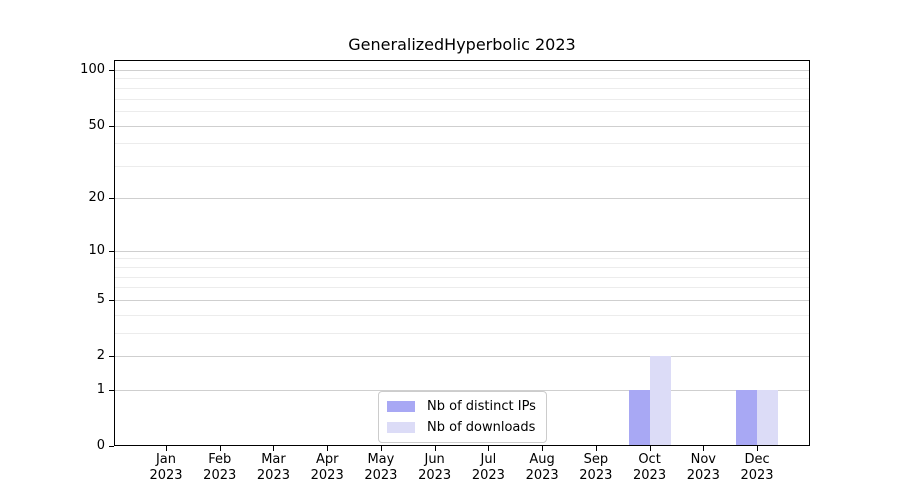  I want to click on legend-label-distinct-ips: Nb of distinct IPs, so click(481, 406).